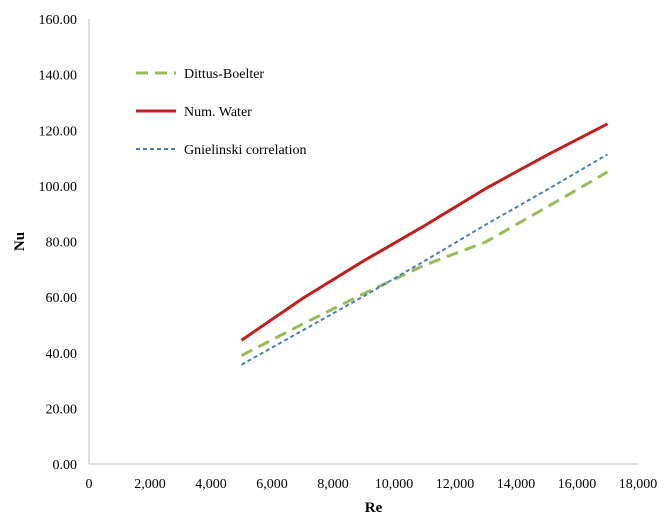  What do you see at coordinates (150, 484) in the screenshot?
I see `x-tick-label: 2,000` at bounding box center [150, 484].